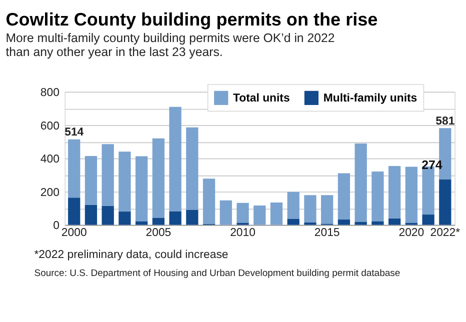  I want to click on y-tick-label: 600, so click(50, 126).